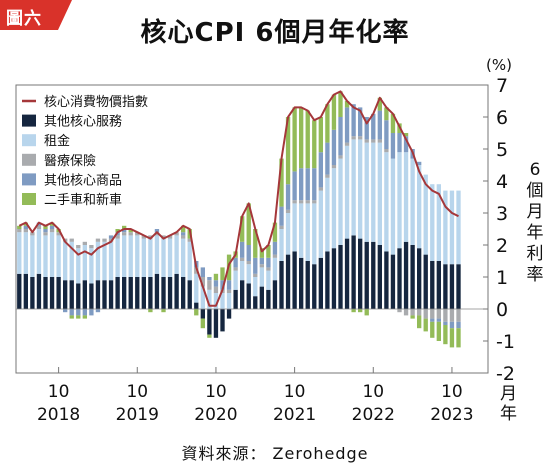  Describe the element at coordinates (29, 120) in the screenshot. I see `legend-swatch-services` at that location.